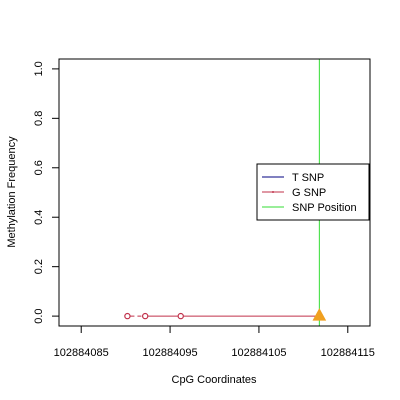 The image size is (400, 400). Describe the element at coordinates (39, 118) in the screenshot. I see `y-tick-label: 0.8` at that location.